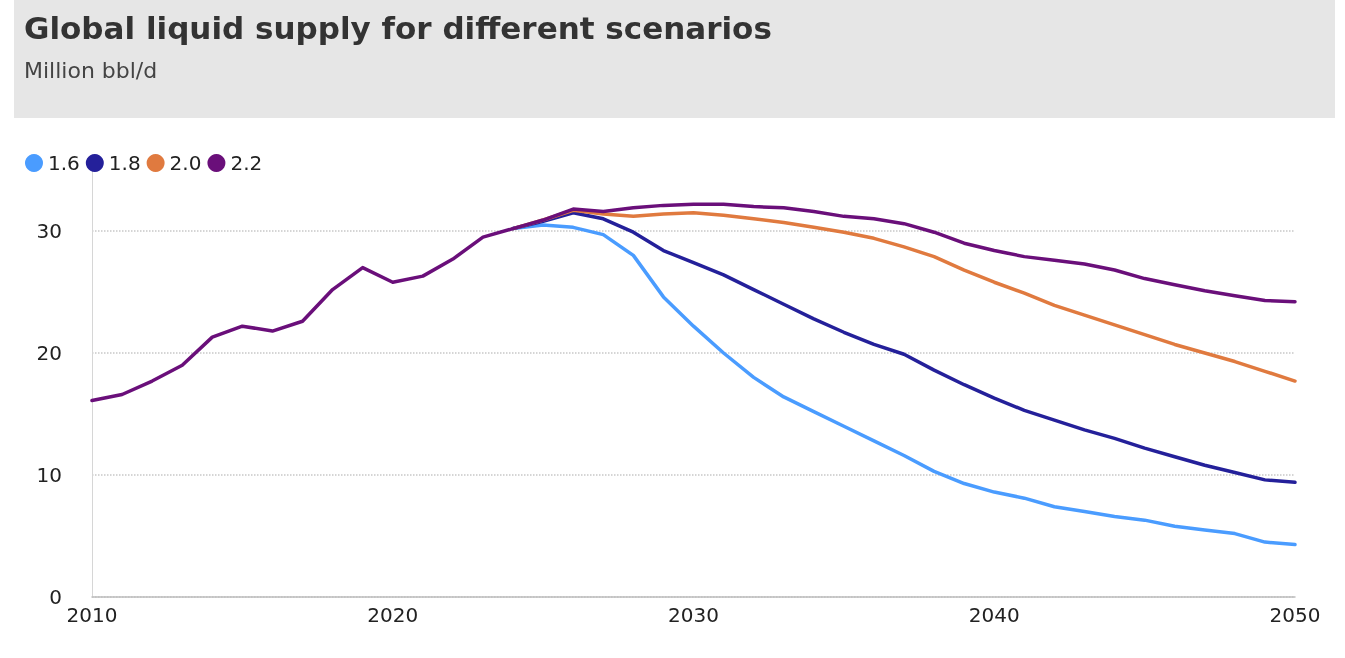  Describe the element at coordinates (994, 615) in the screenshot. I see `x-tick-label: 2040` at that location.